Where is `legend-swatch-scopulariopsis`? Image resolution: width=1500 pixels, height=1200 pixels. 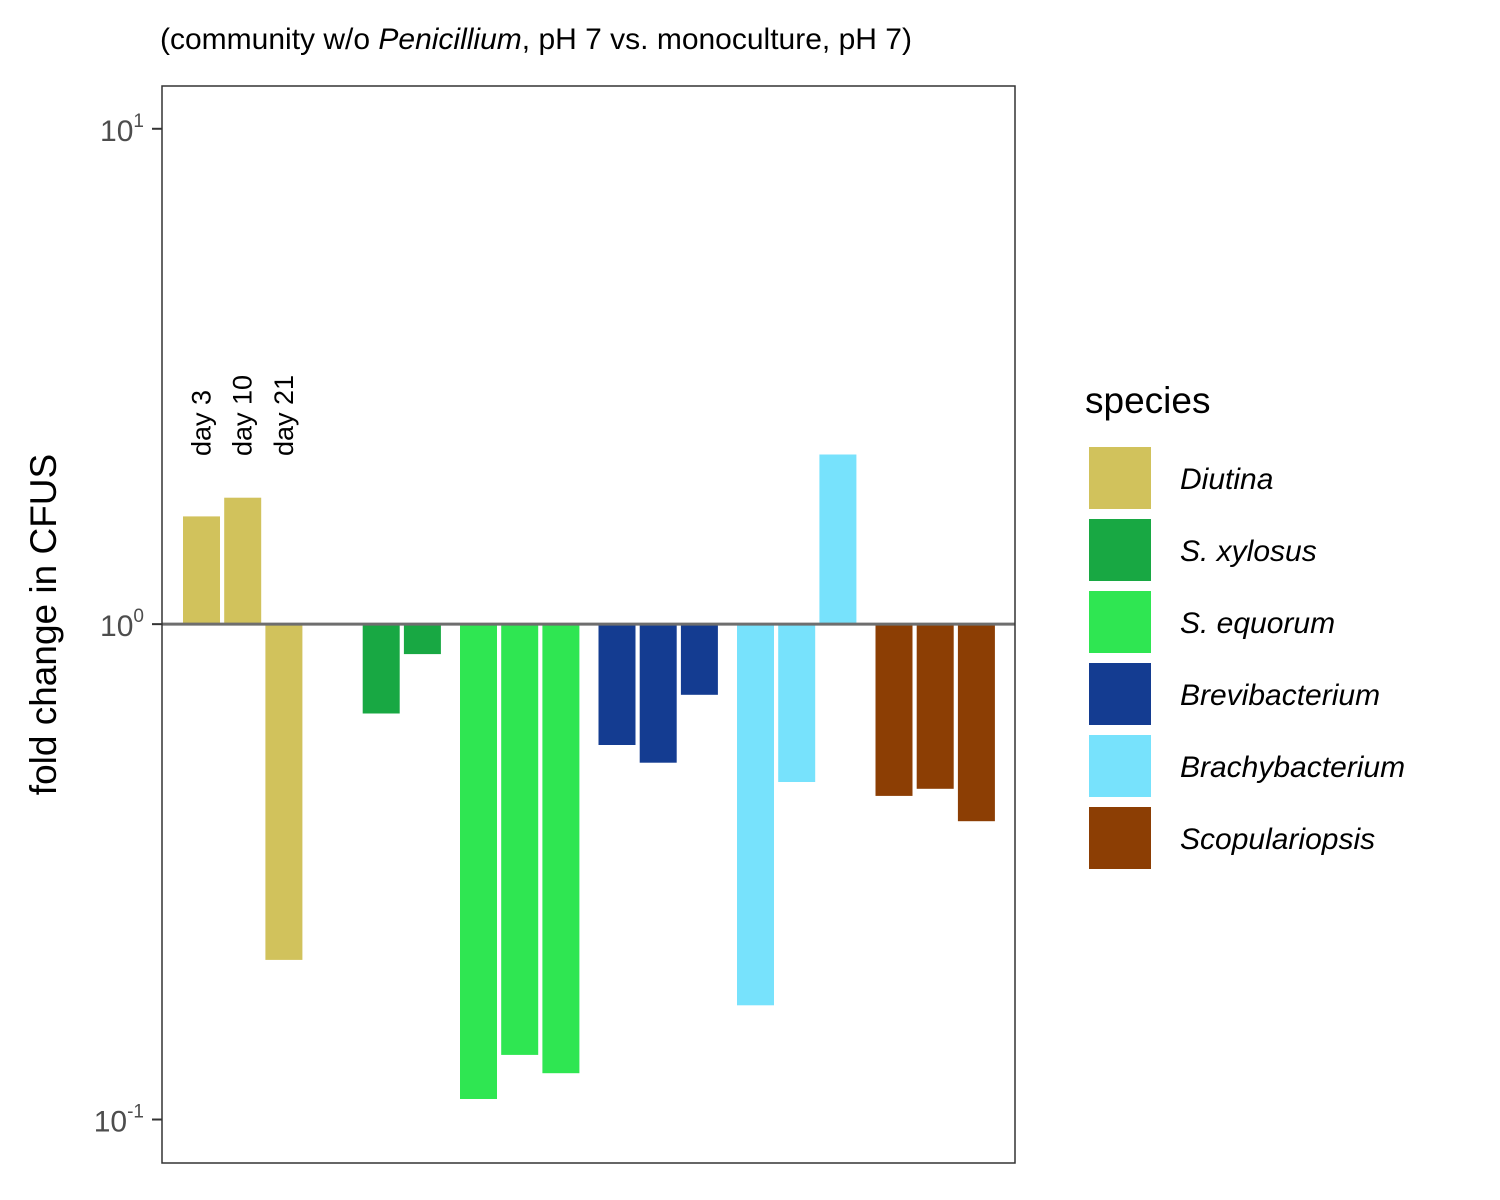 legend-swatch-scopulariopsis is located at coordinates (1120, 838).